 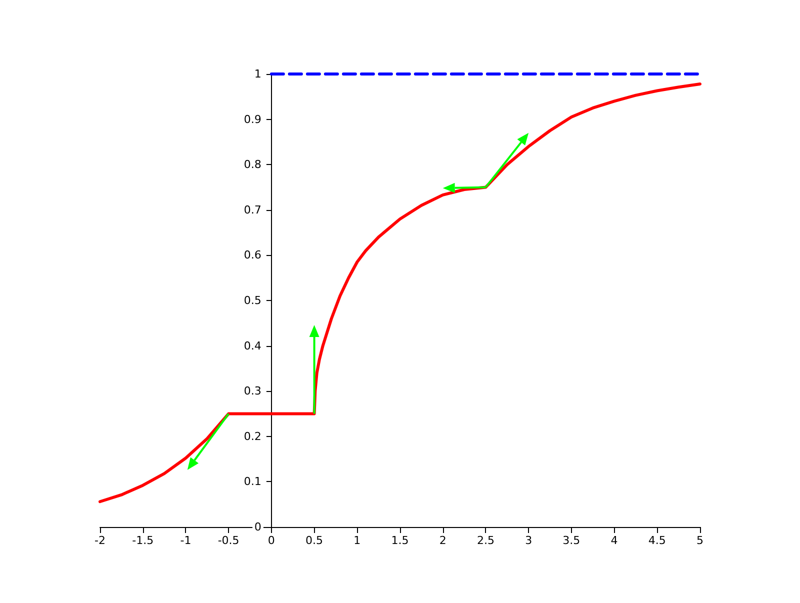 What do you see at coordinates (442, 540) in the screenshot?
I see `x-tick-label: 2` at bounding box center [442, 540].